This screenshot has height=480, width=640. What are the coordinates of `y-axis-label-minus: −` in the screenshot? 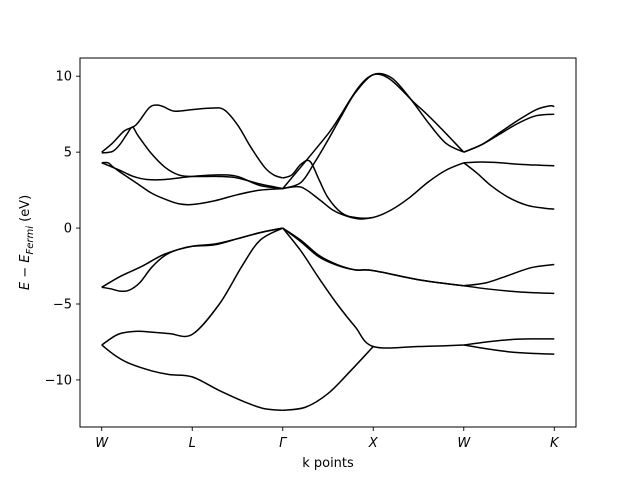 It's located at (25, 272).